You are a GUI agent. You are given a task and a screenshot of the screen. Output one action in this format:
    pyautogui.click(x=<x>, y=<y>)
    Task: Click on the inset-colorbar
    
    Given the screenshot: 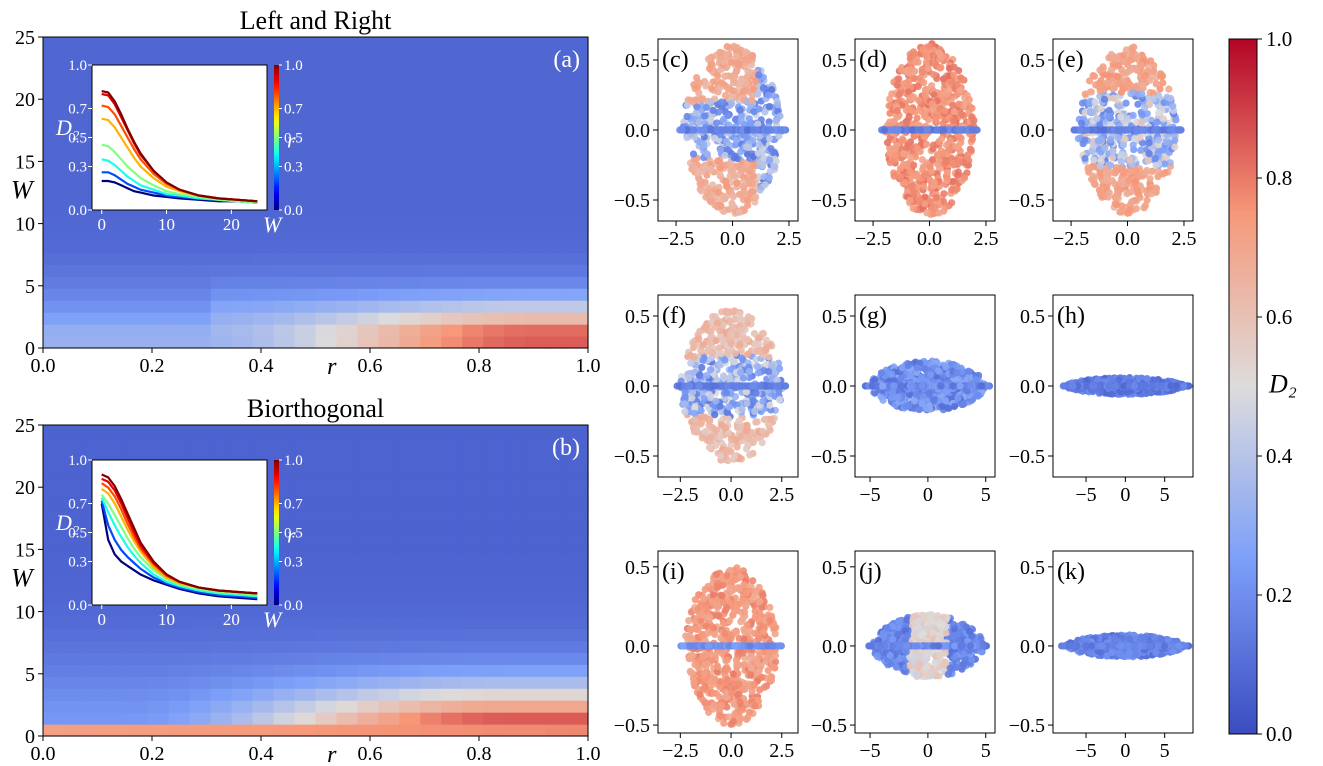 What is the action you would take?
    pyautogui.click(x=276, y=137)
    